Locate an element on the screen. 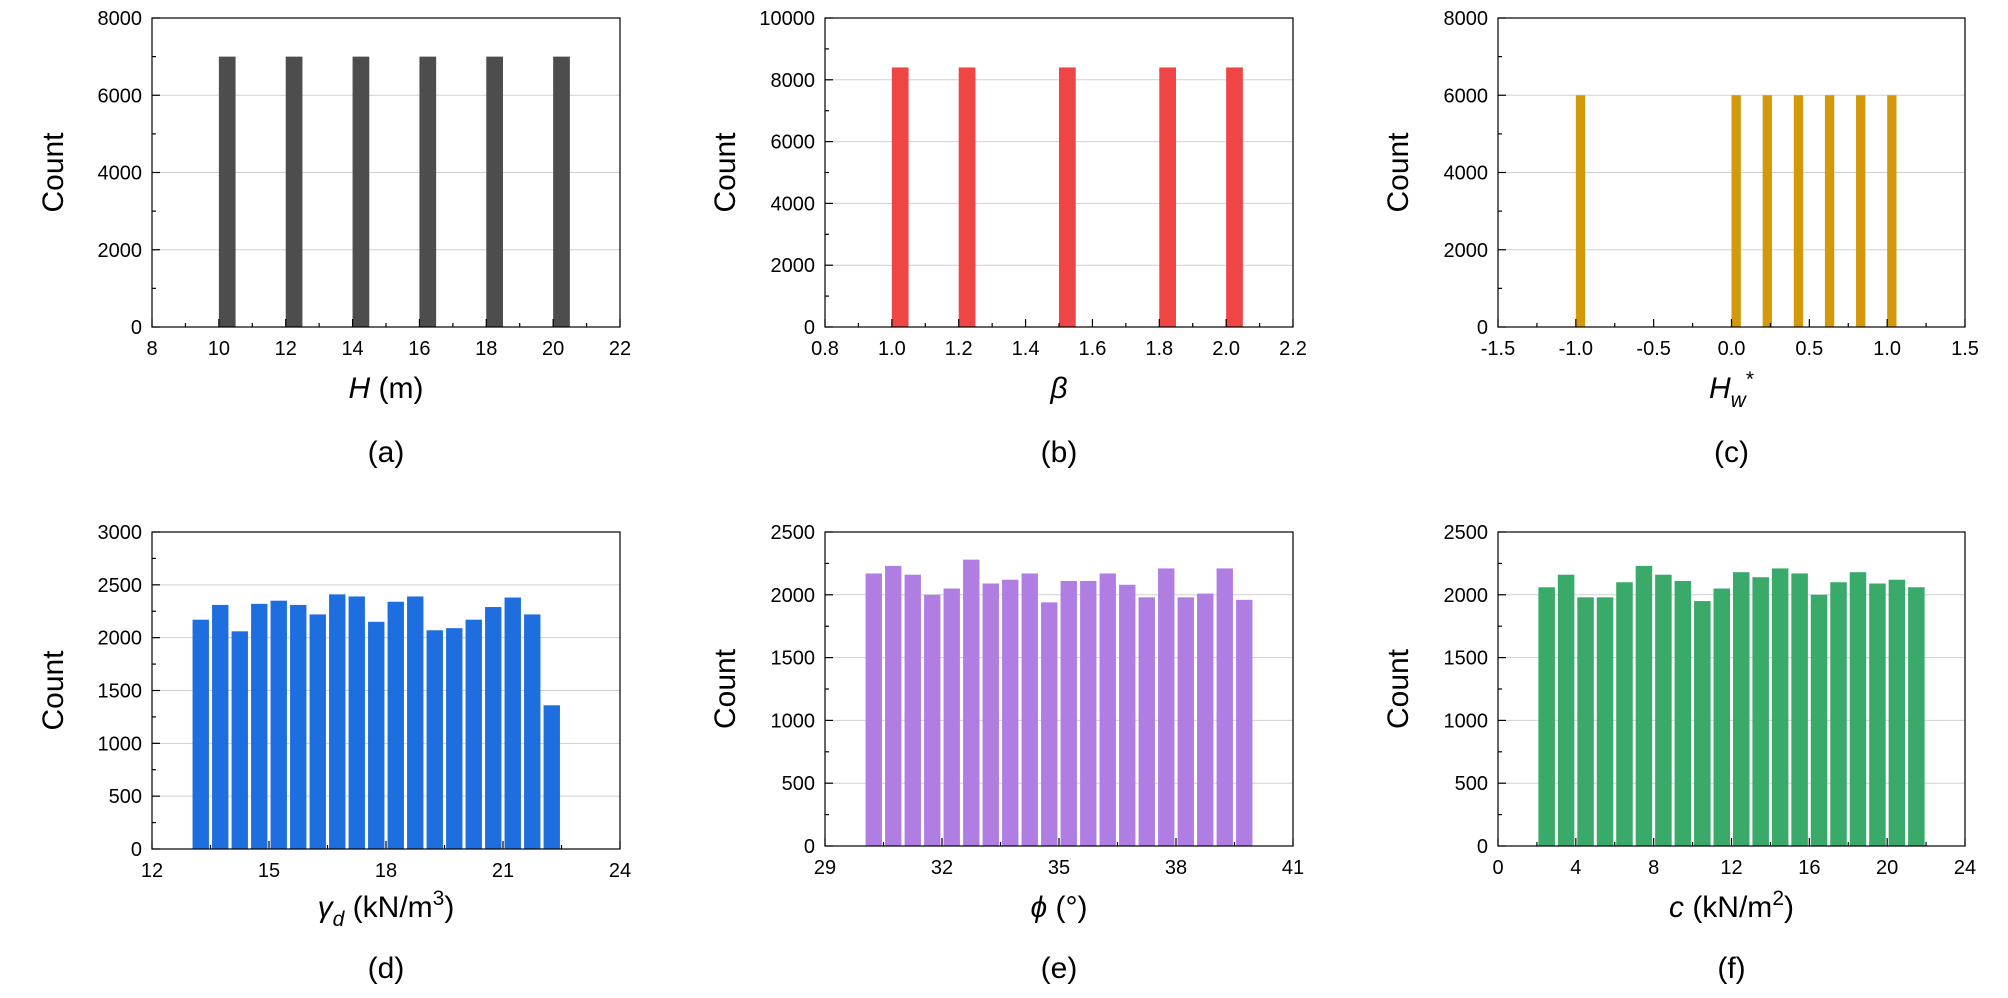  panel-label: (d) is located at coordinates (386, 968).